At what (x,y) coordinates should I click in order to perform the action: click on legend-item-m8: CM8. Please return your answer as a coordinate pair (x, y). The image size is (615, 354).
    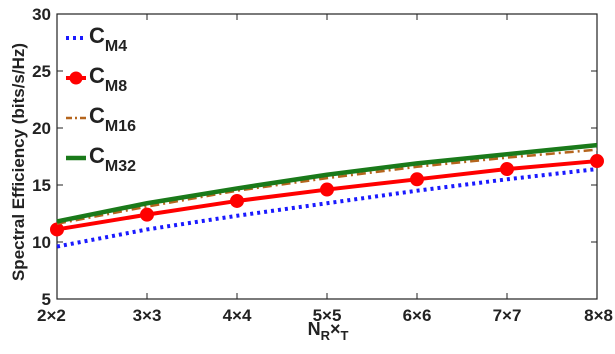
    Looking at the image, I should click on (96, 79).